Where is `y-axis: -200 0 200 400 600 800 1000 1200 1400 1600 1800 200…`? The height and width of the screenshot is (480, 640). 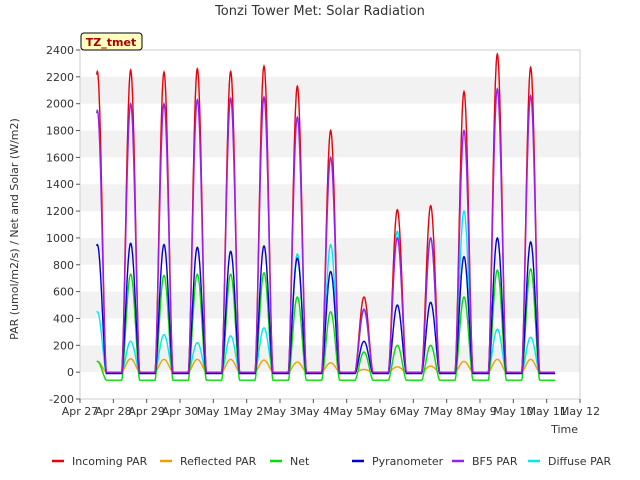
y-axis: -200 0 200 400 600 800 1000 1200 1400 1600 1800 200… is located at coordinates (63, 225).